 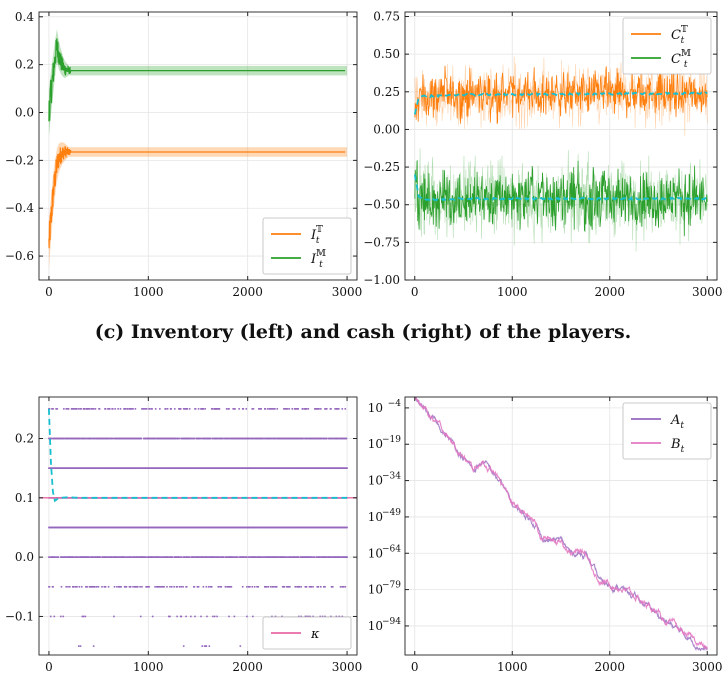 What do you see at coordinates (512, 667) in the screenshot?
I see `x-tick-label: 1000` at bounding box center [512, 667].